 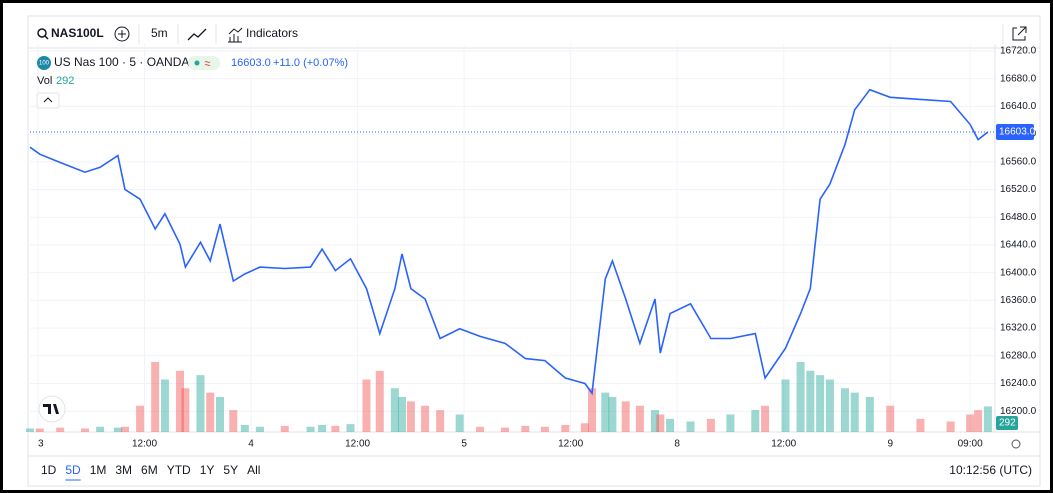 What do you see at coordinates (207, 470) in the screenshot?
I see `period-button: 1Y` at bounding box center [207, 470].